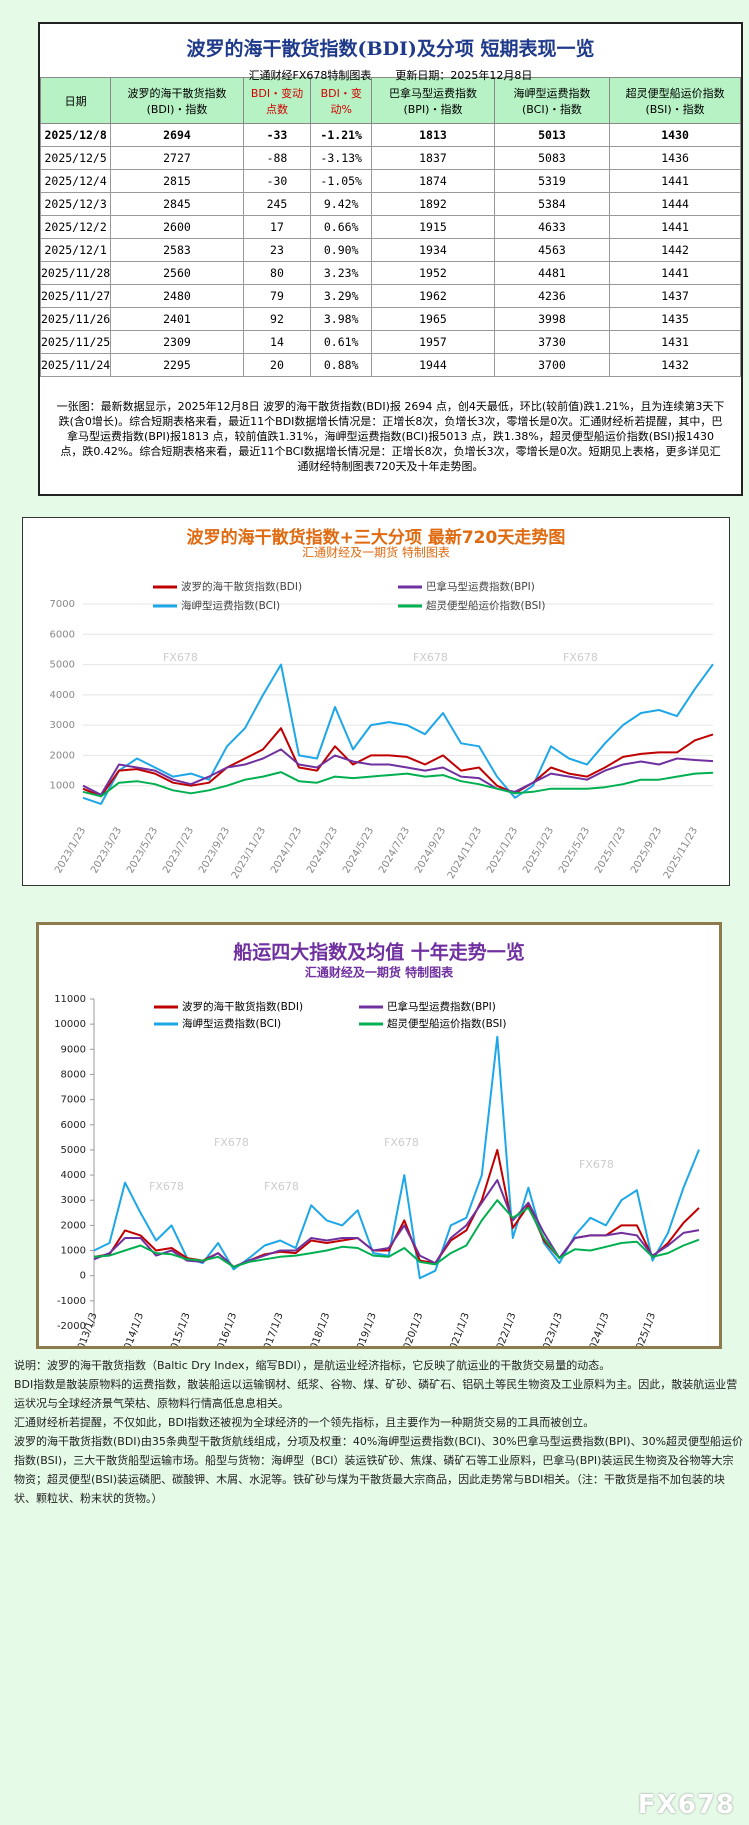  I want to click on table-row: 2025/12/1 2583 23 0.90% 1934 4563 1442, so click(390, 250).